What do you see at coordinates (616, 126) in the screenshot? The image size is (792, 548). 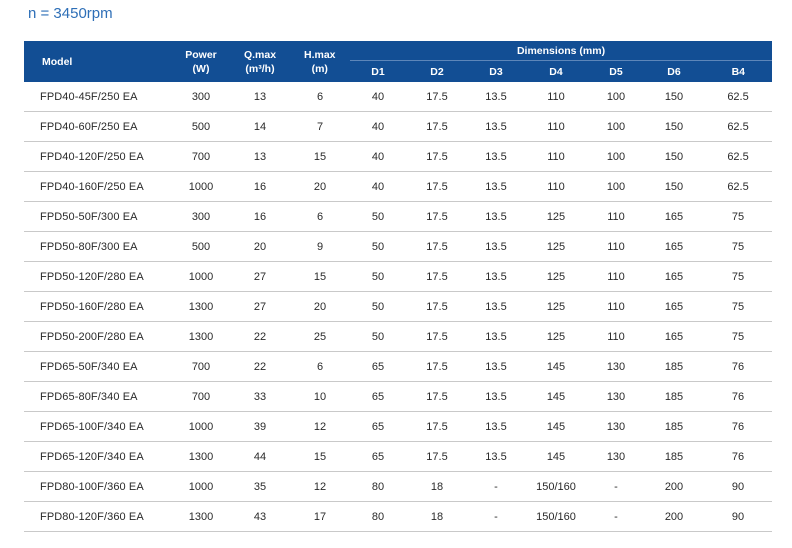 I see `cell-d5: 100` at bounding box center [616, 126].